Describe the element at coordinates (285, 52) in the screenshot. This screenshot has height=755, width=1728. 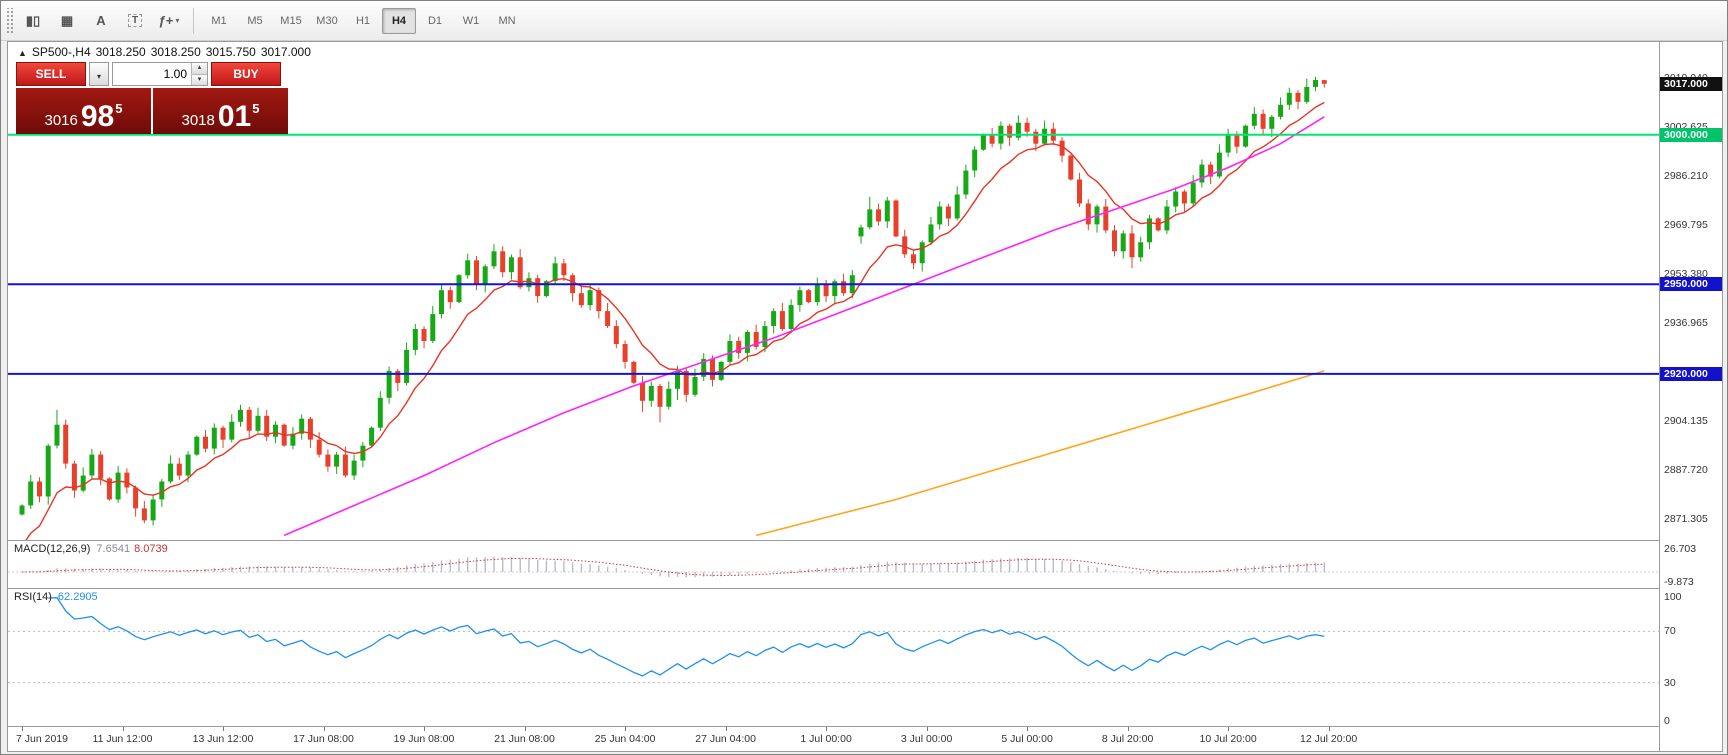
I see `quote-close: 3017.000` at that location.